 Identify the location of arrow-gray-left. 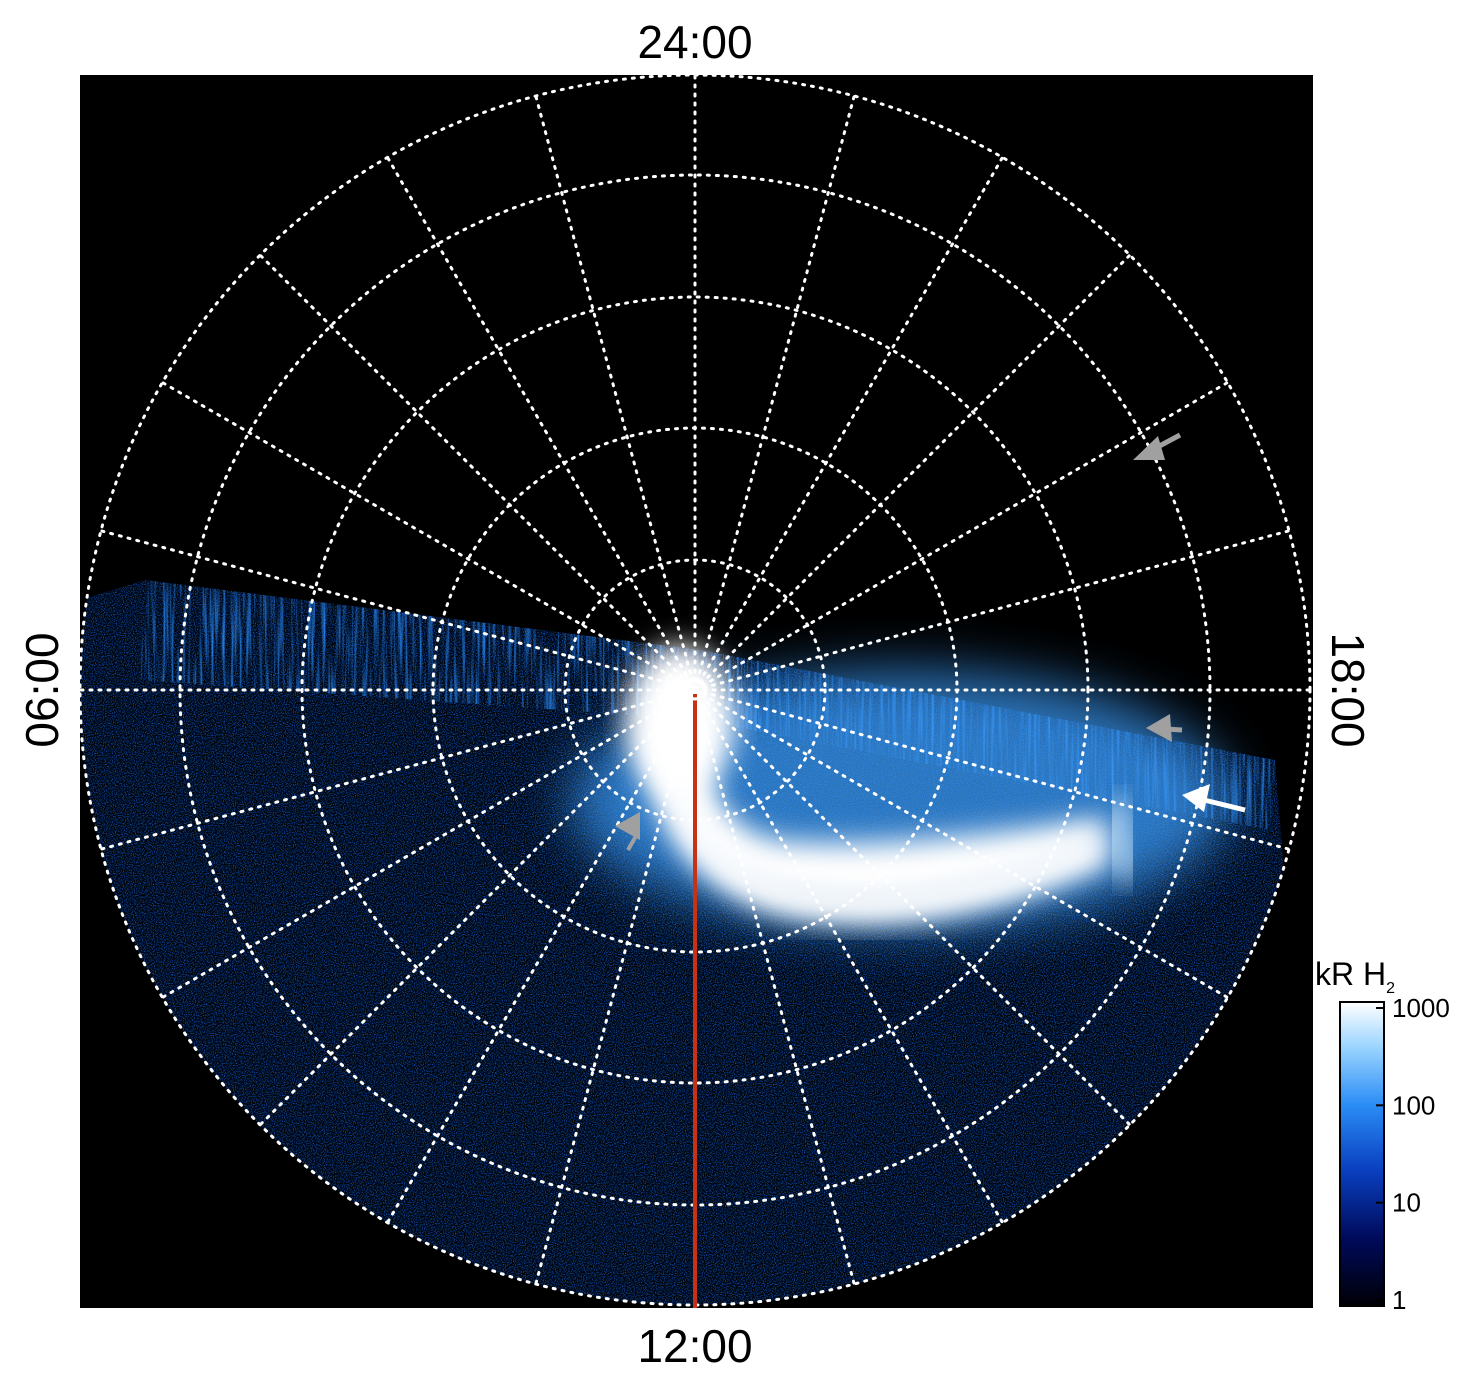
(627, 831).